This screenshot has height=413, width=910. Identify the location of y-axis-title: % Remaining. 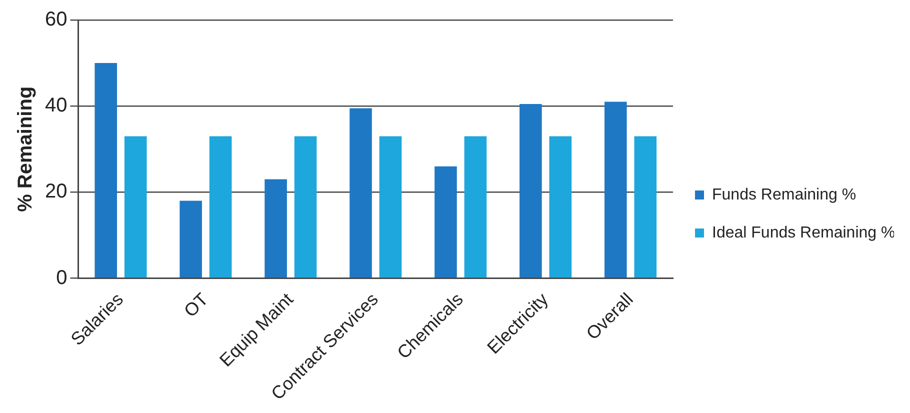
(25, 149).